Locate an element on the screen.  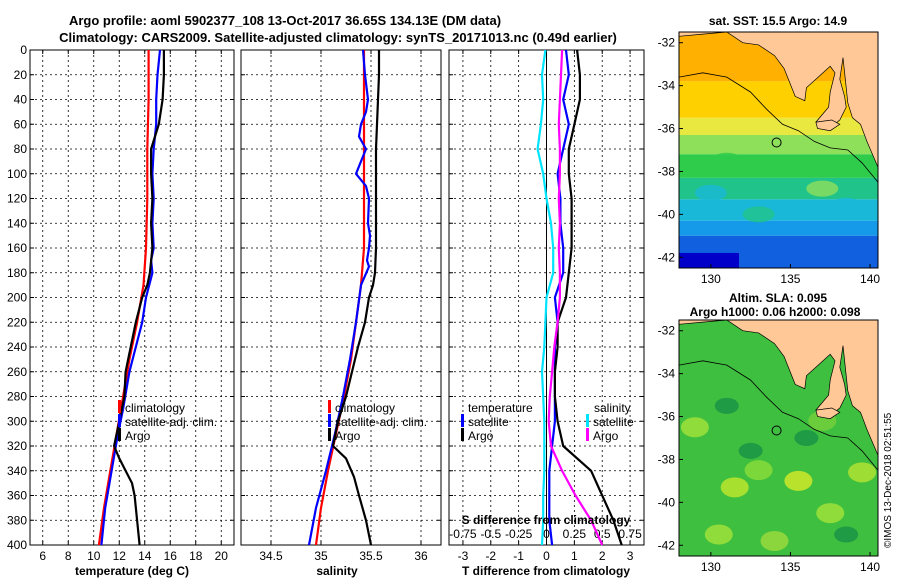
legend-label-salinity-satellite: satellite is located at coordinates (613, 422).